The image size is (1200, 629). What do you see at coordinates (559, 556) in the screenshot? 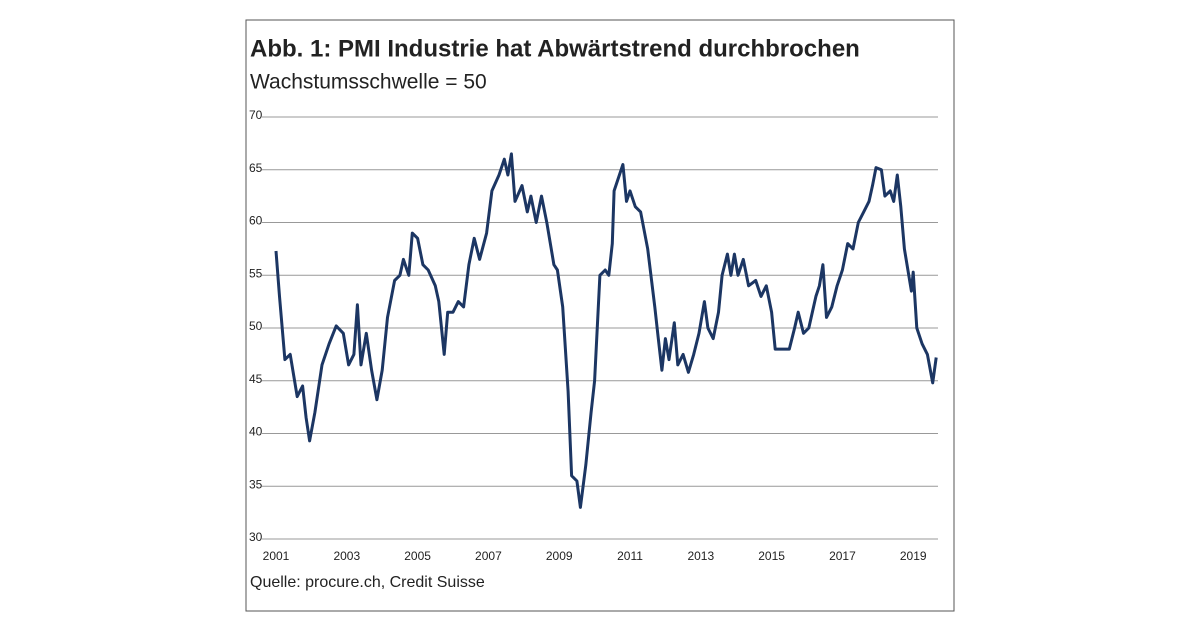
I see `x-tick-label: 2009` at bounding box center [559, 556].